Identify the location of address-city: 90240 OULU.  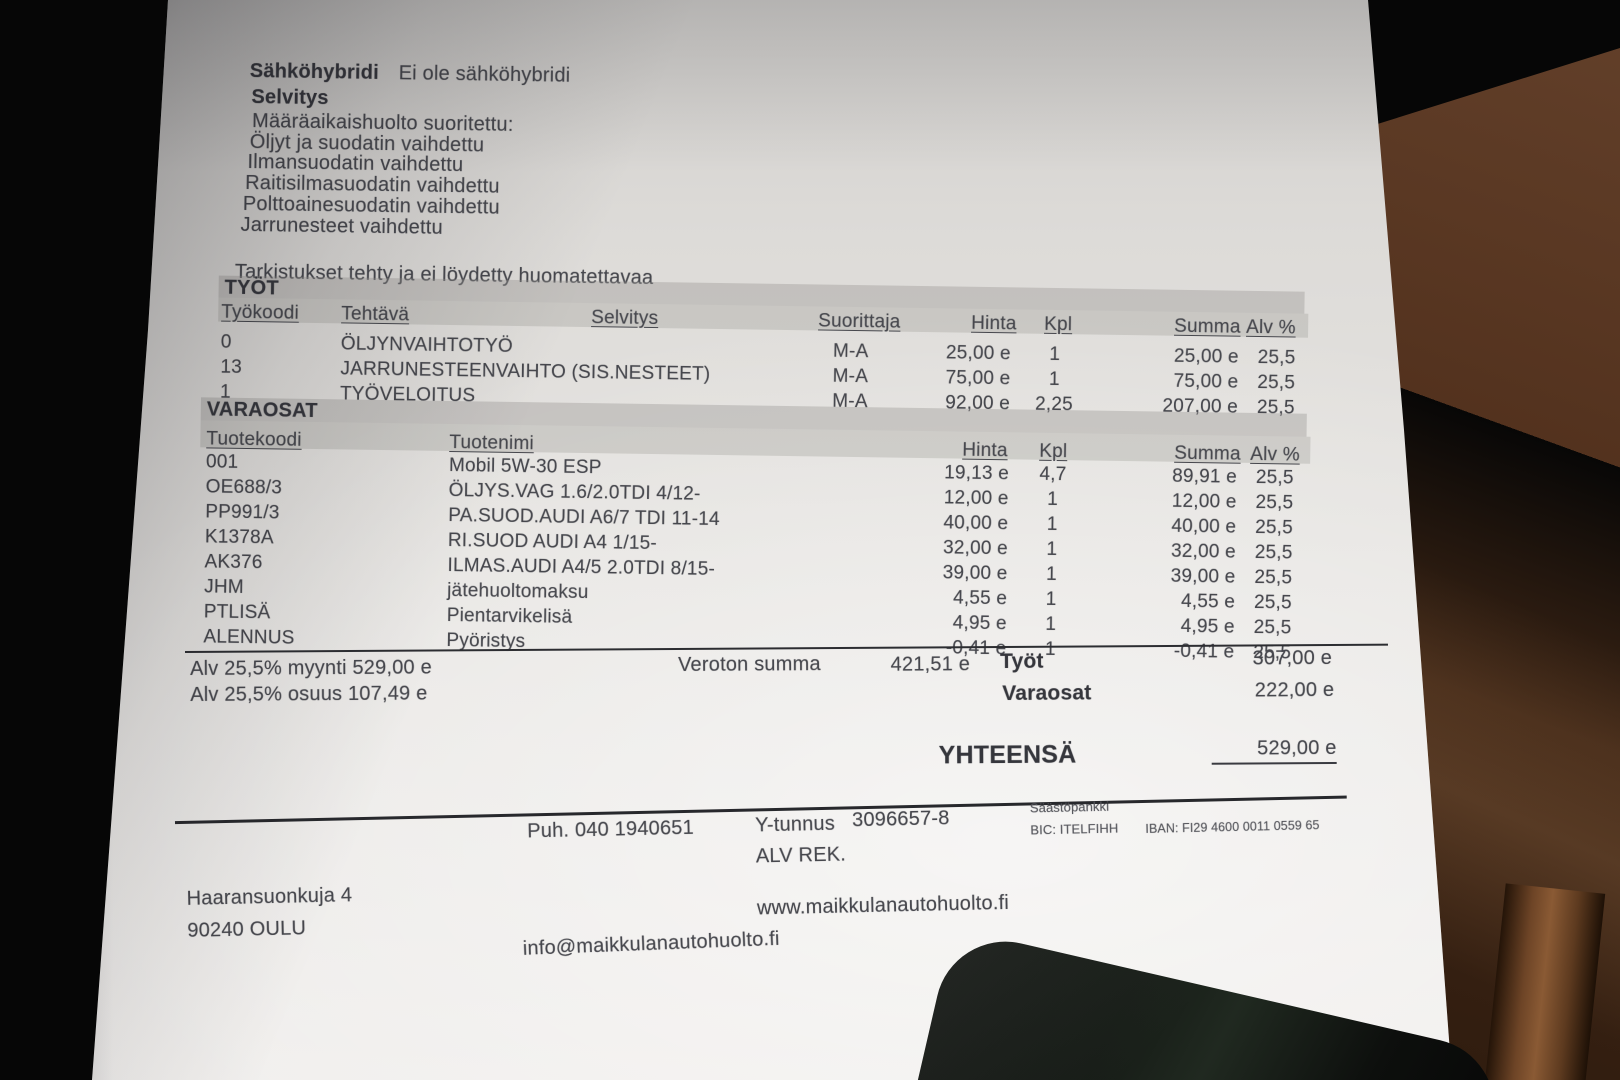
(247, 929).